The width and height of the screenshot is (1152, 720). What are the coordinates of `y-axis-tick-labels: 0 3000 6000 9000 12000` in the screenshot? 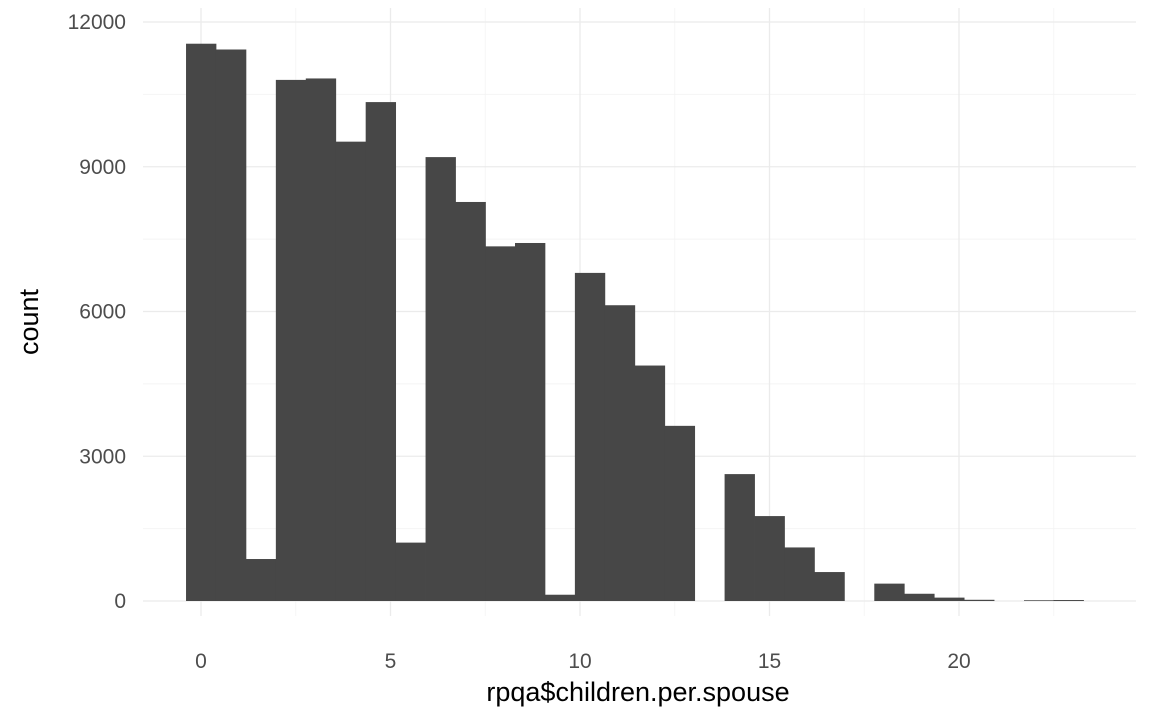 It's located at (97, 312).